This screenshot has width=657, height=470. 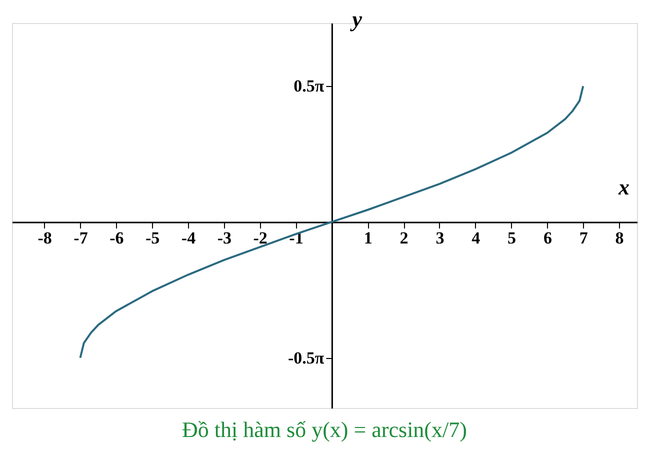 I want to click on x-tick-label: -3, so click(x=224, y=238).